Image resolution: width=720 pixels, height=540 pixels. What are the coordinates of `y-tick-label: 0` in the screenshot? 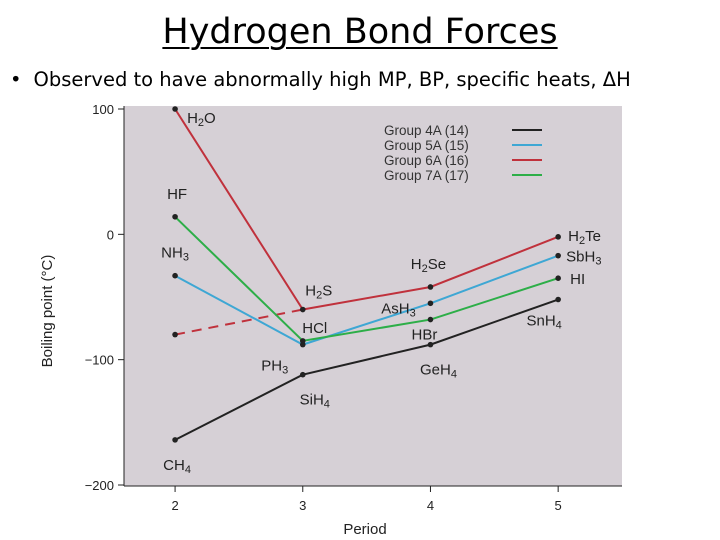 It's located at (110, 234).